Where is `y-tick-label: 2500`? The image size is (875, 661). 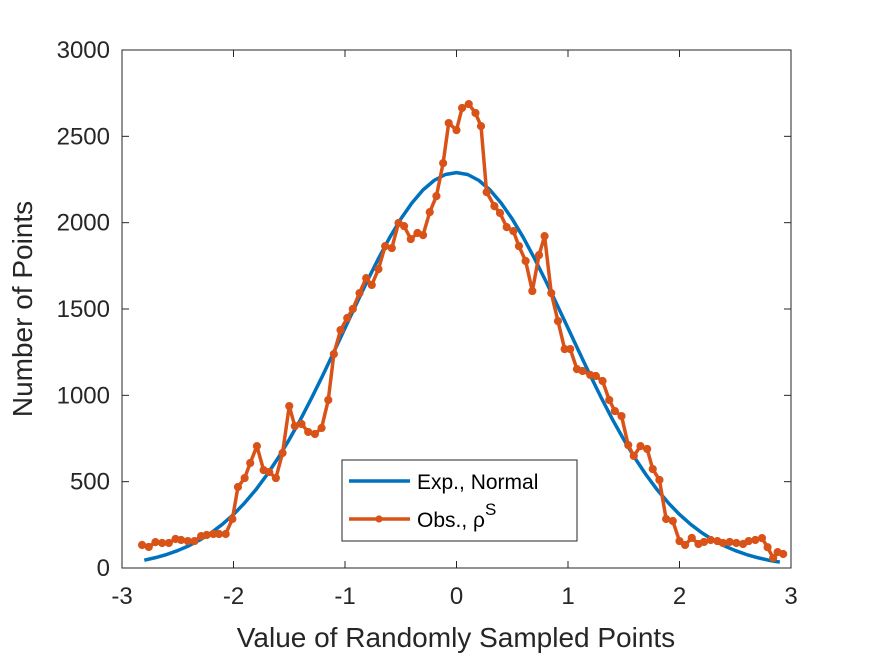
y-tick-label: 2500 is located at coordinates (83, 136).